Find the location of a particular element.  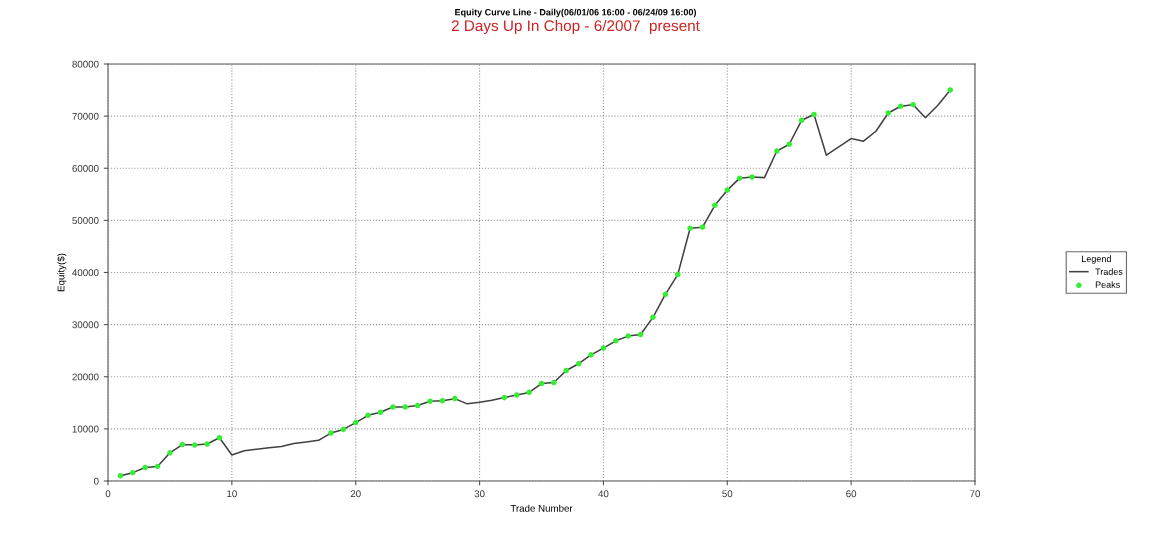

y-tick-label: 70000 is located at coordinates (85, 116).